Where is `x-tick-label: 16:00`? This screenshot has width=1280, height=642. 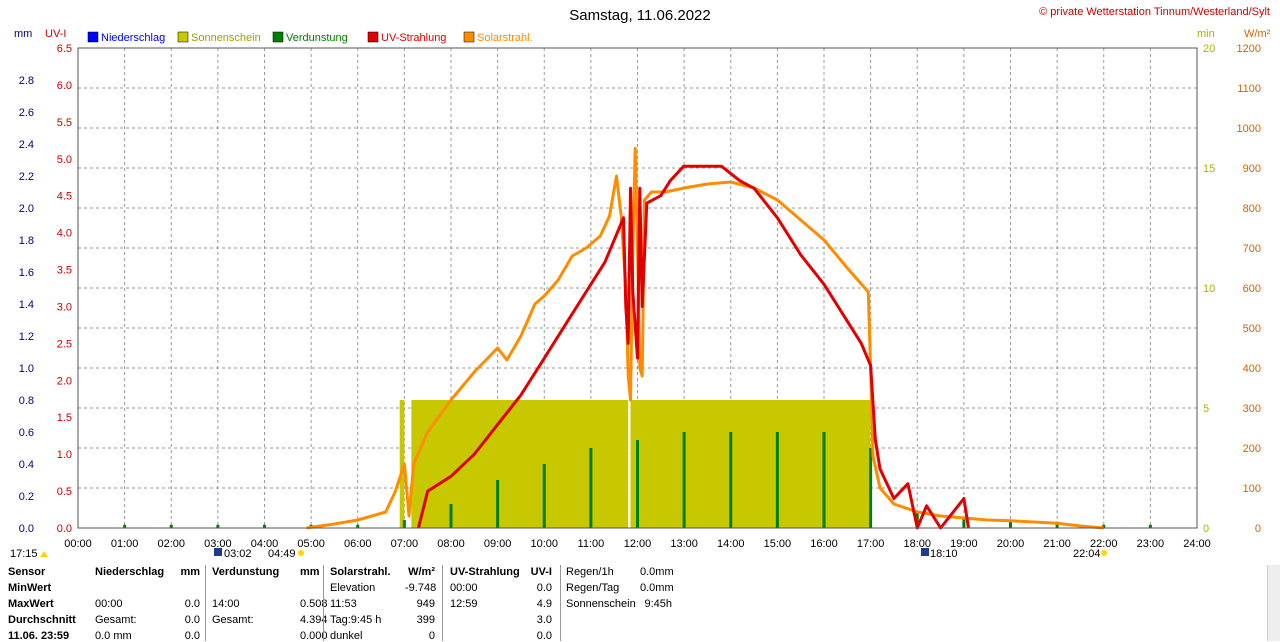 x-tick-label: 16:00 is located at coordinates (824, 544).